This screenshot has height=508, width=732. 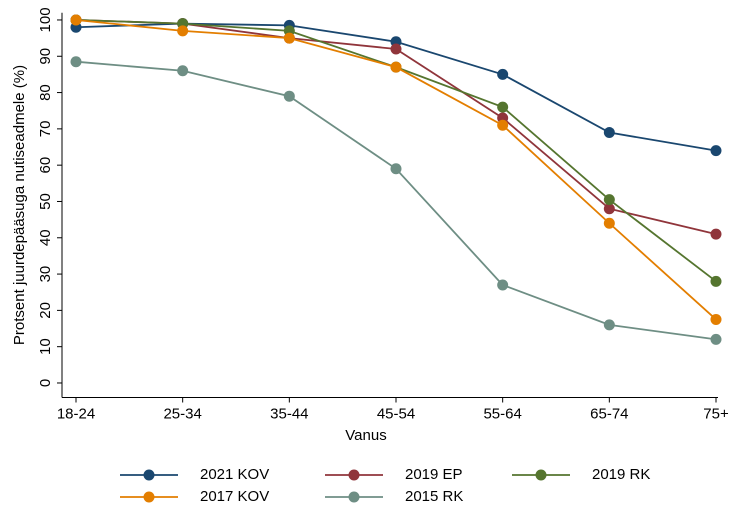 I want to click on x-tick-label: 35-44, so click(x=289, y=413).